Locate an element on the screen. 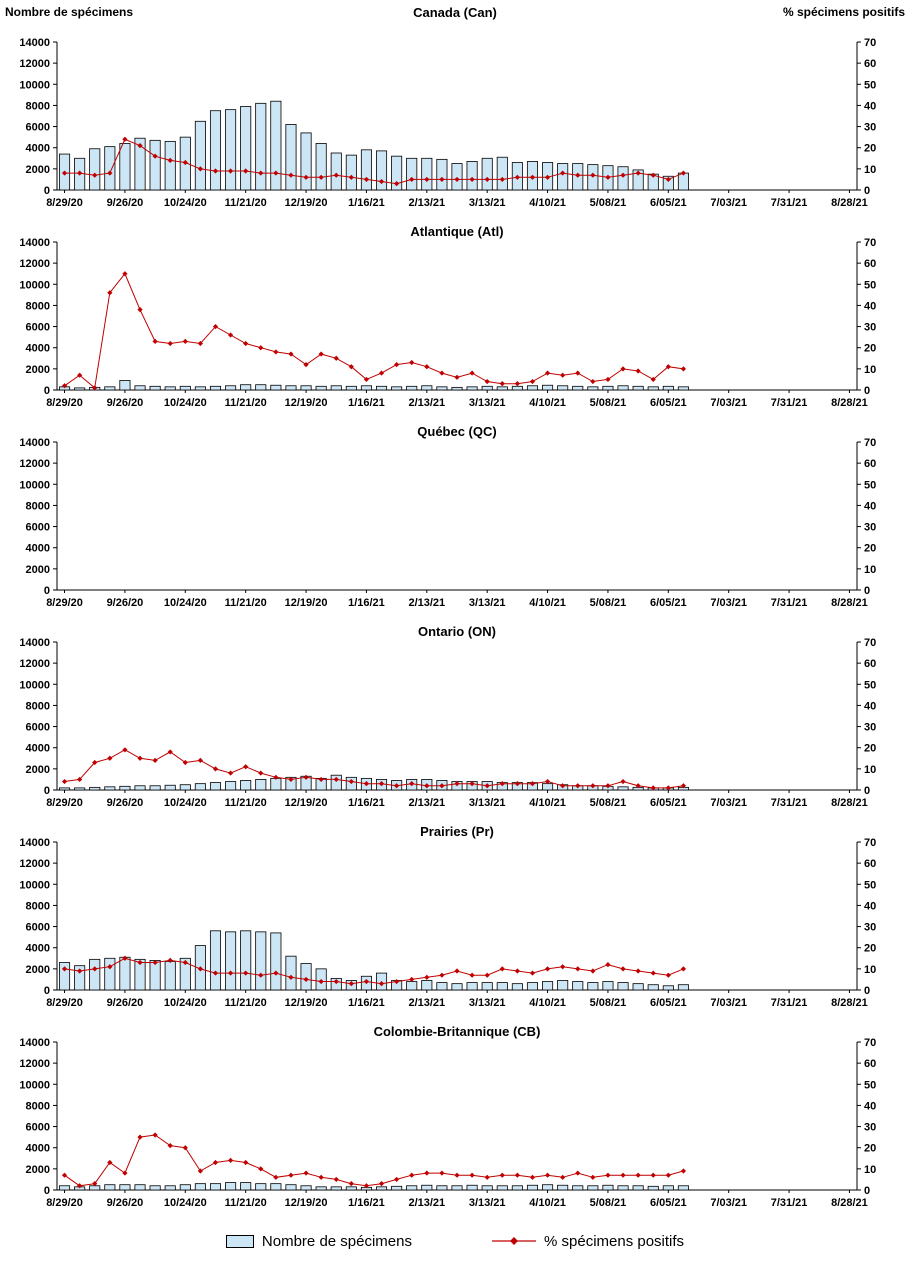 This screenshot has width=910, height=1262. chart-title-atlantique: Atlantique (Atl) is located at coordinates (456, 231).